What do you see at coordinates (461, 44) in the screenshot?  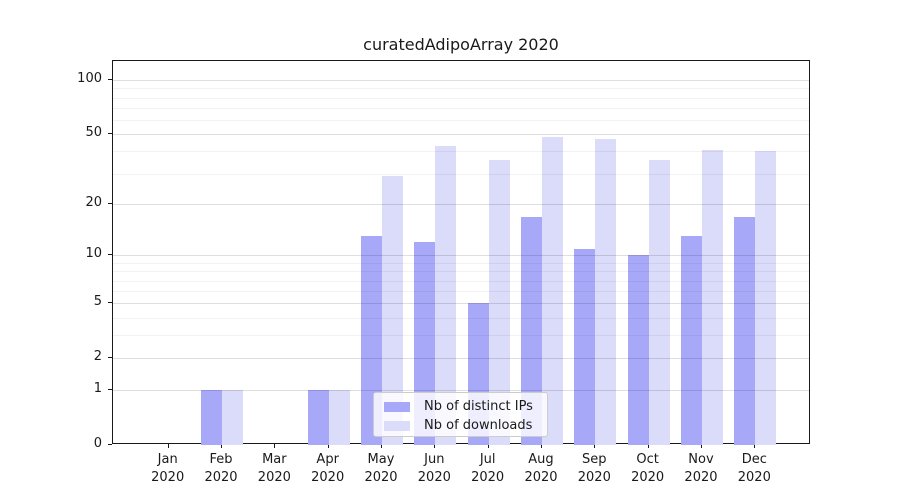 I see `chart-title: curatedAdipoArray 2020` at bounding box center [461, 44].